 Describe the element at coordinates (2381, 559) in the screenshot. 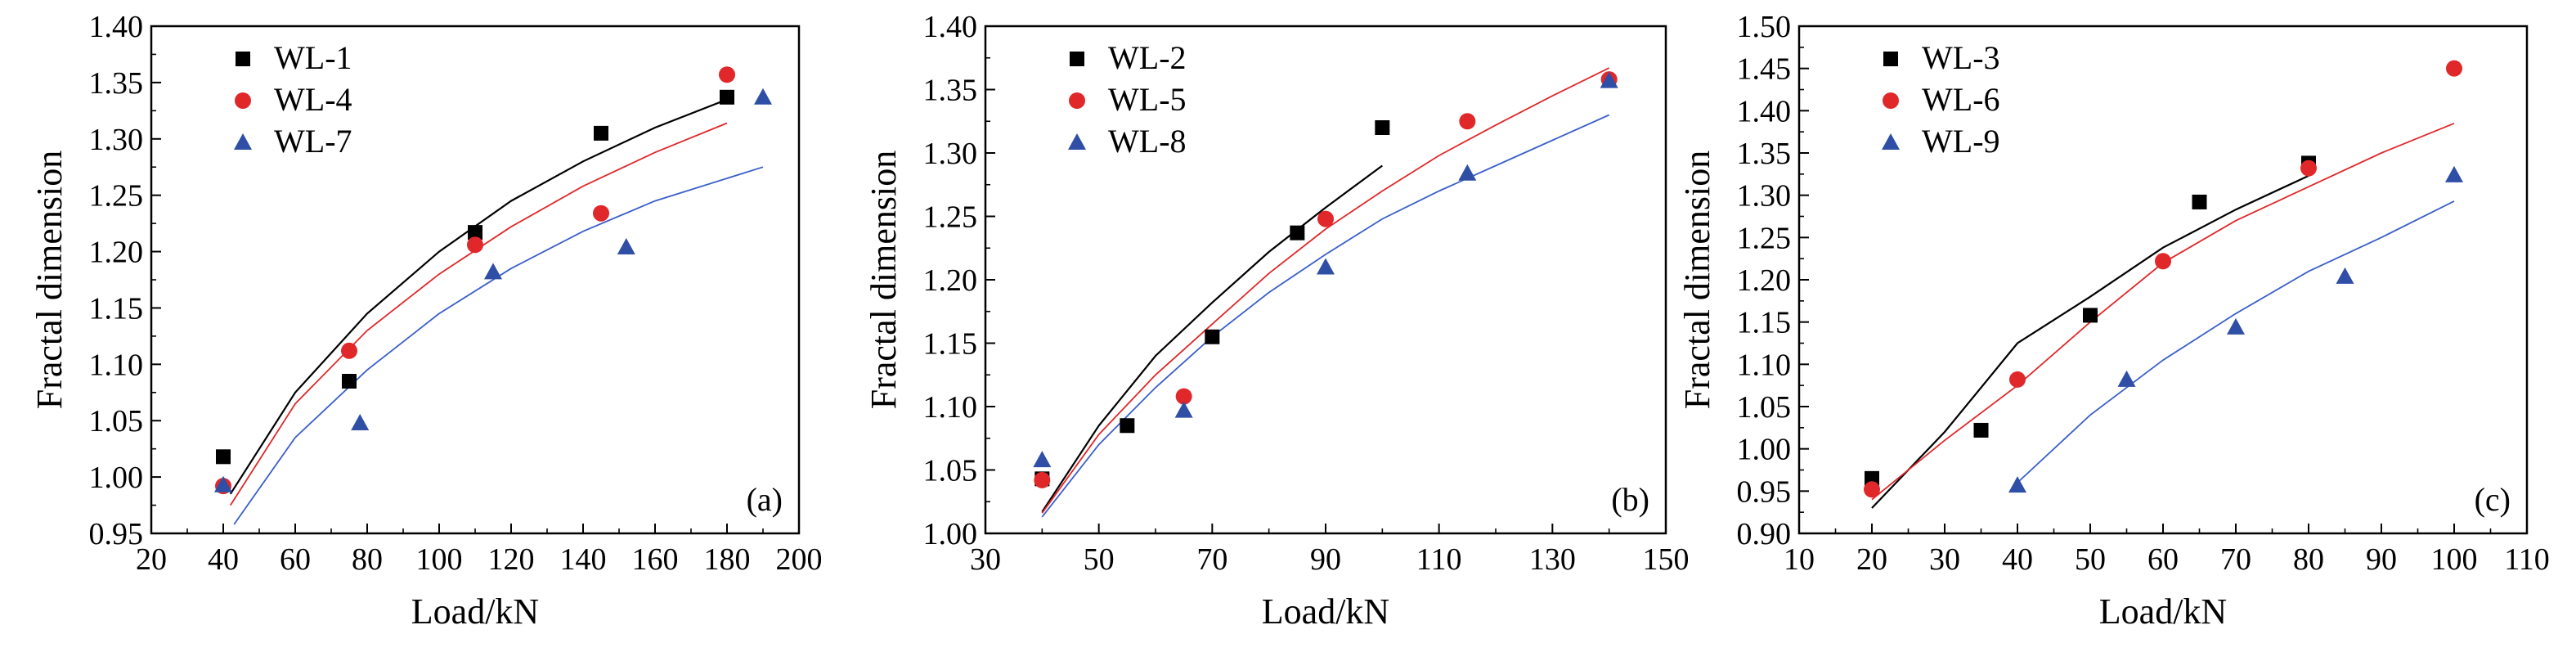

I see `x-tick-label: 90` at that location.